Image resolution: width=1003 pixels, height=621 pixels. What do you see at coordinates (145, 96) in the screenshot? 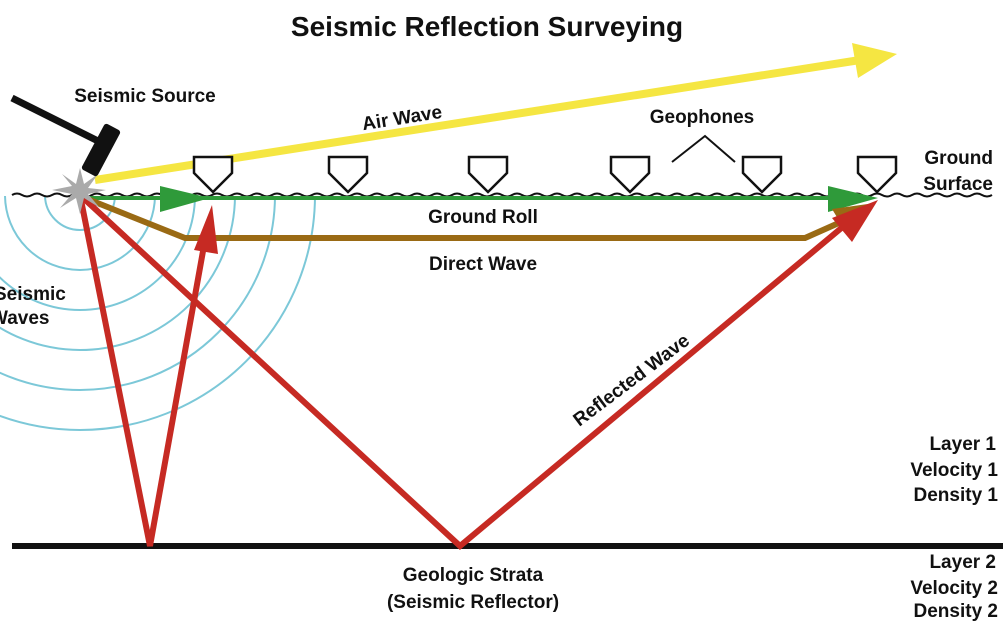
I see `label: Seismic Source` at bounding box center [145, 96].